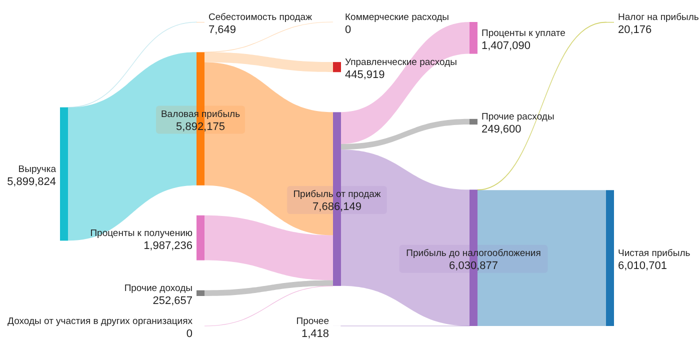 Image resolution: width=700 pixels, height=350 pixels. Describe the element at coordinates (312, 321) in the screenshot. I see `category-label: Прочее` at that location.